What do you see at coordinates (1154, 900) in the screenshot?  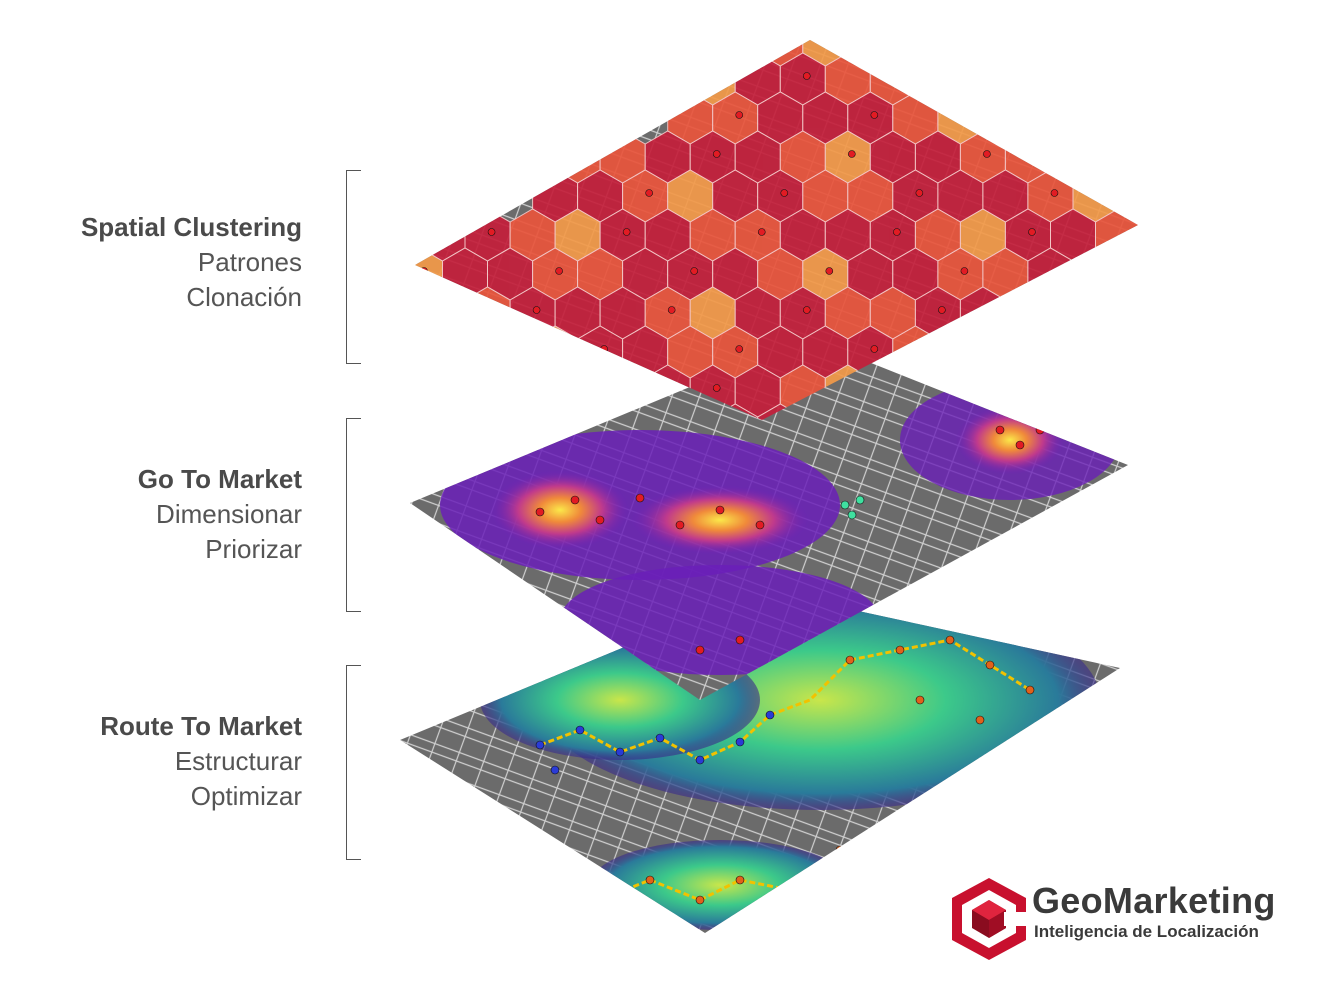 I see `logo-title: GeoMarketing` at bounding box center [1154, 900].